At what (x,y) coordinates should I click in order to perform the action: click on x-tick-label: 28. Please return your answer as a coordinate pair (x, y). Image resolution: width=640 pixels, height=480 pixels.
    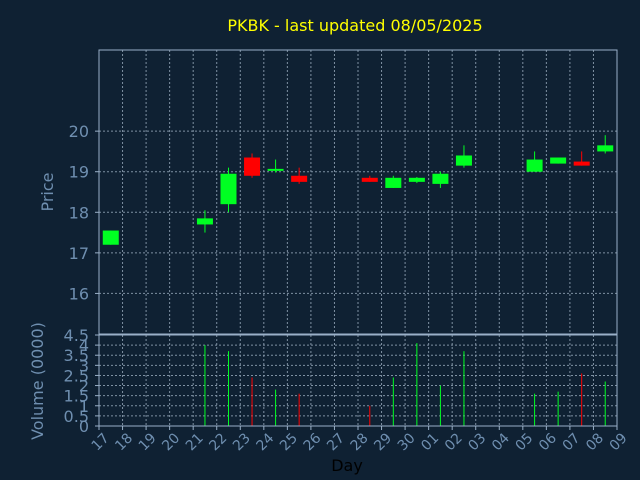
    Looking at the image, I should click on (360, 442).